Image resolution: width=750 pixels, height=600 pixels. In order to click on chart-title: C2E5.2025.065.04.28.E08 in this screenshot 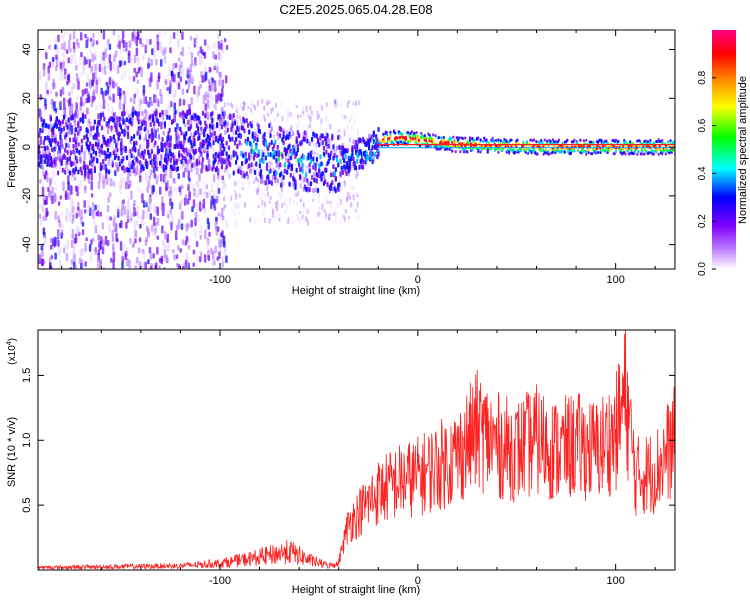, I will do `click(355, 9)`.